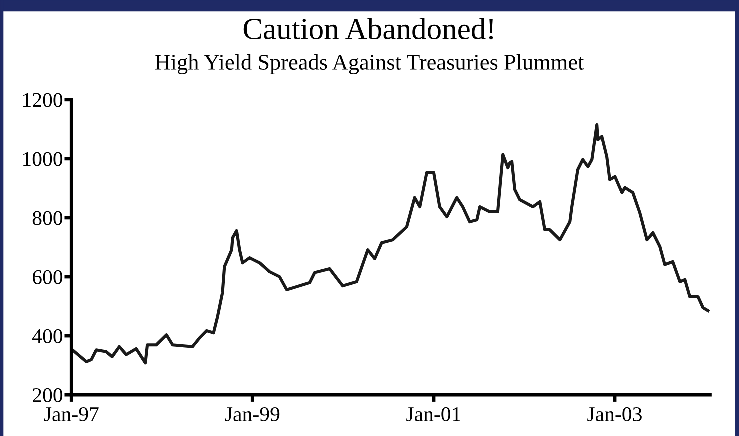 The image size is (739, 436). What do you see at coordinates (48, 395) in the screenshot?
I see `y-tick-label: 200` at bounding box center [48, 395].